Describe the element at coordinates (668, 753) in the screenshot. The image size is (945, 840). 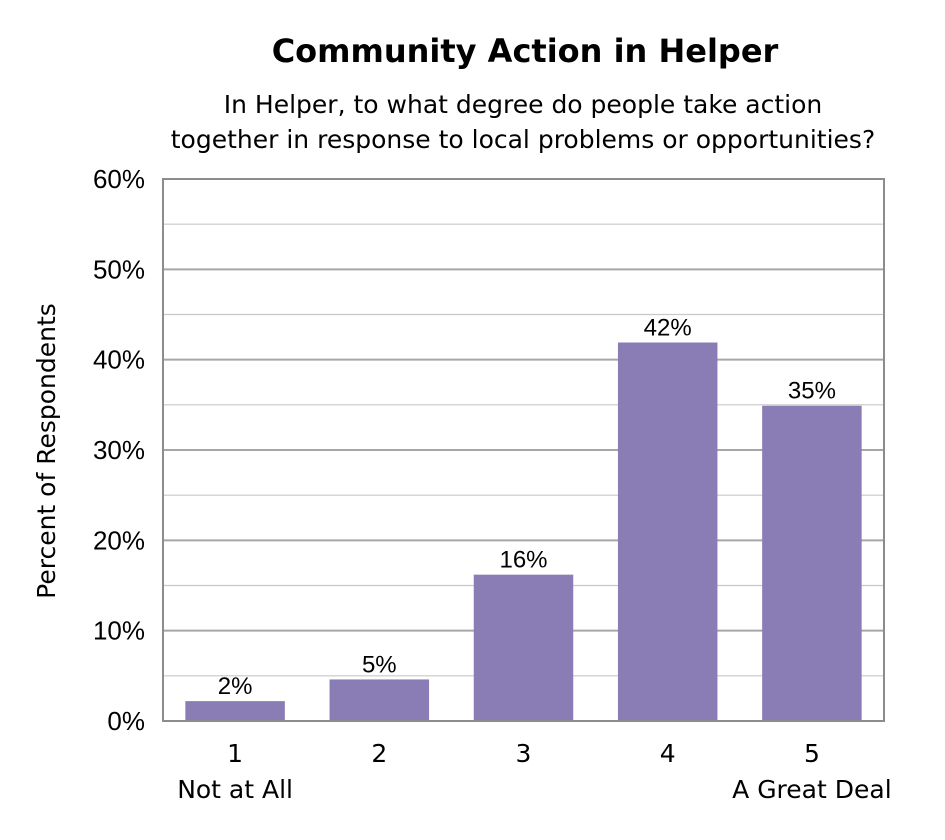
I see `x-tick-label: 4` at that location.